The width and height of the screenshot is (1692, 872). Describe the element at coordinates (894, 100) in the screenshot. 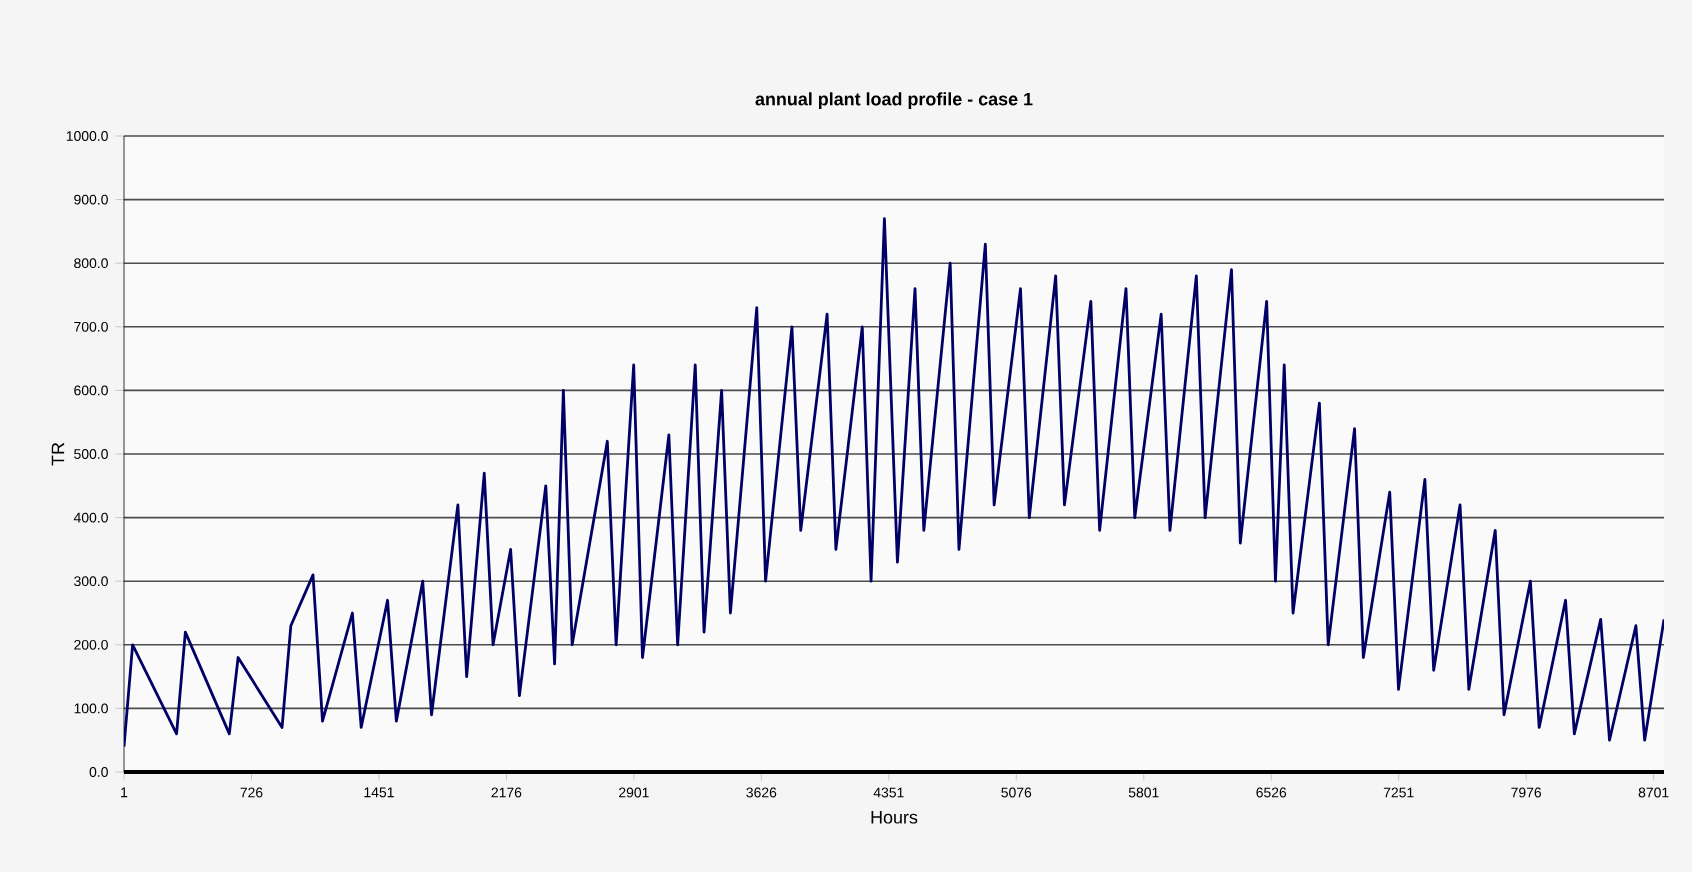

I see `chart-title: annual plant load profile - case 1` at that location.